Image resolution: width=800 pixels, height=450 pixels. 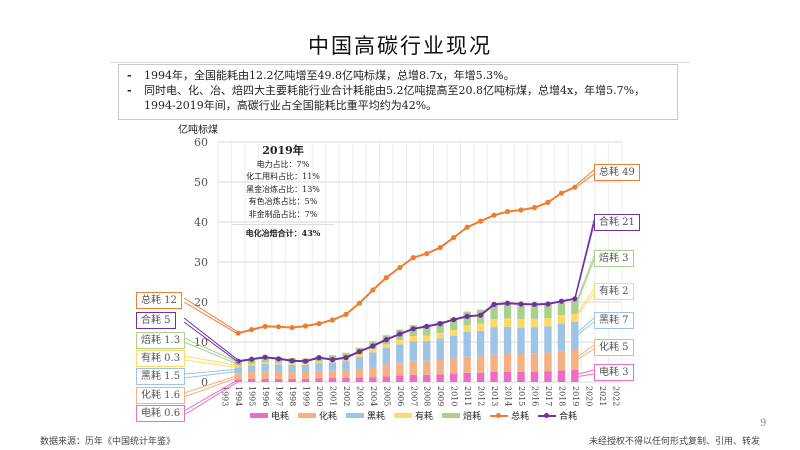 What do you see at coordinates (307, 415) in the screenshot?
I see `legend-swatch` at bounding box center [307, 415].